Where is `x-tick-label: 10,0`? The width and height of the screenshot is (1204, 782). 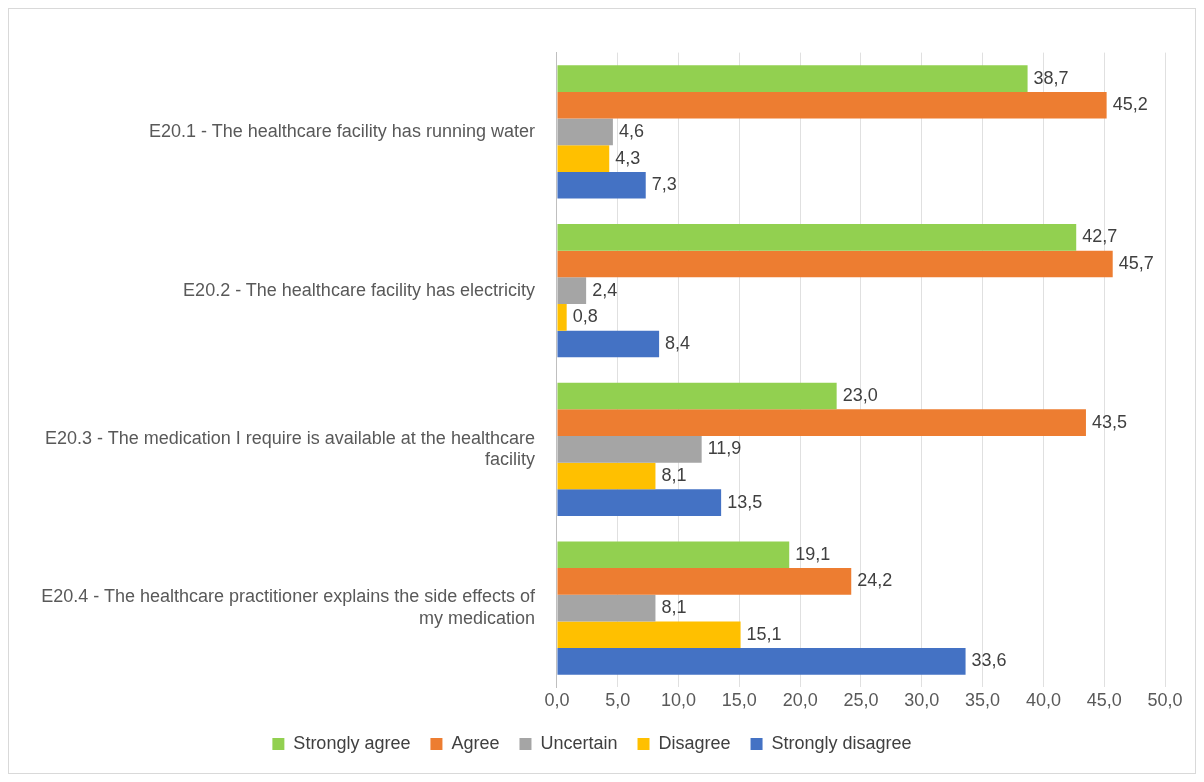 x-tick-label: 10,0 is located at coordinates (679, 700).